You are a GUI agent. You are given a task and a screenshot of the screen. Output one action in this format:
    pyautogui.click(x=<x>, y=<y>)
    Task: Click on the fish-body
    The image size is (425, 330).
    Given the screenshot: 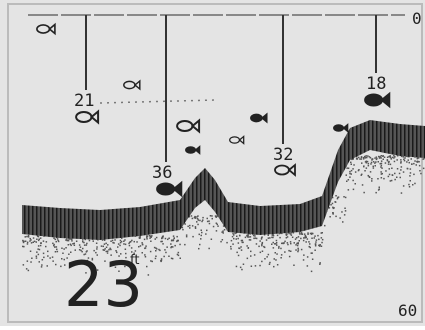 What is the action you would take?
    pyautogui.click(x=339, y=128)
    